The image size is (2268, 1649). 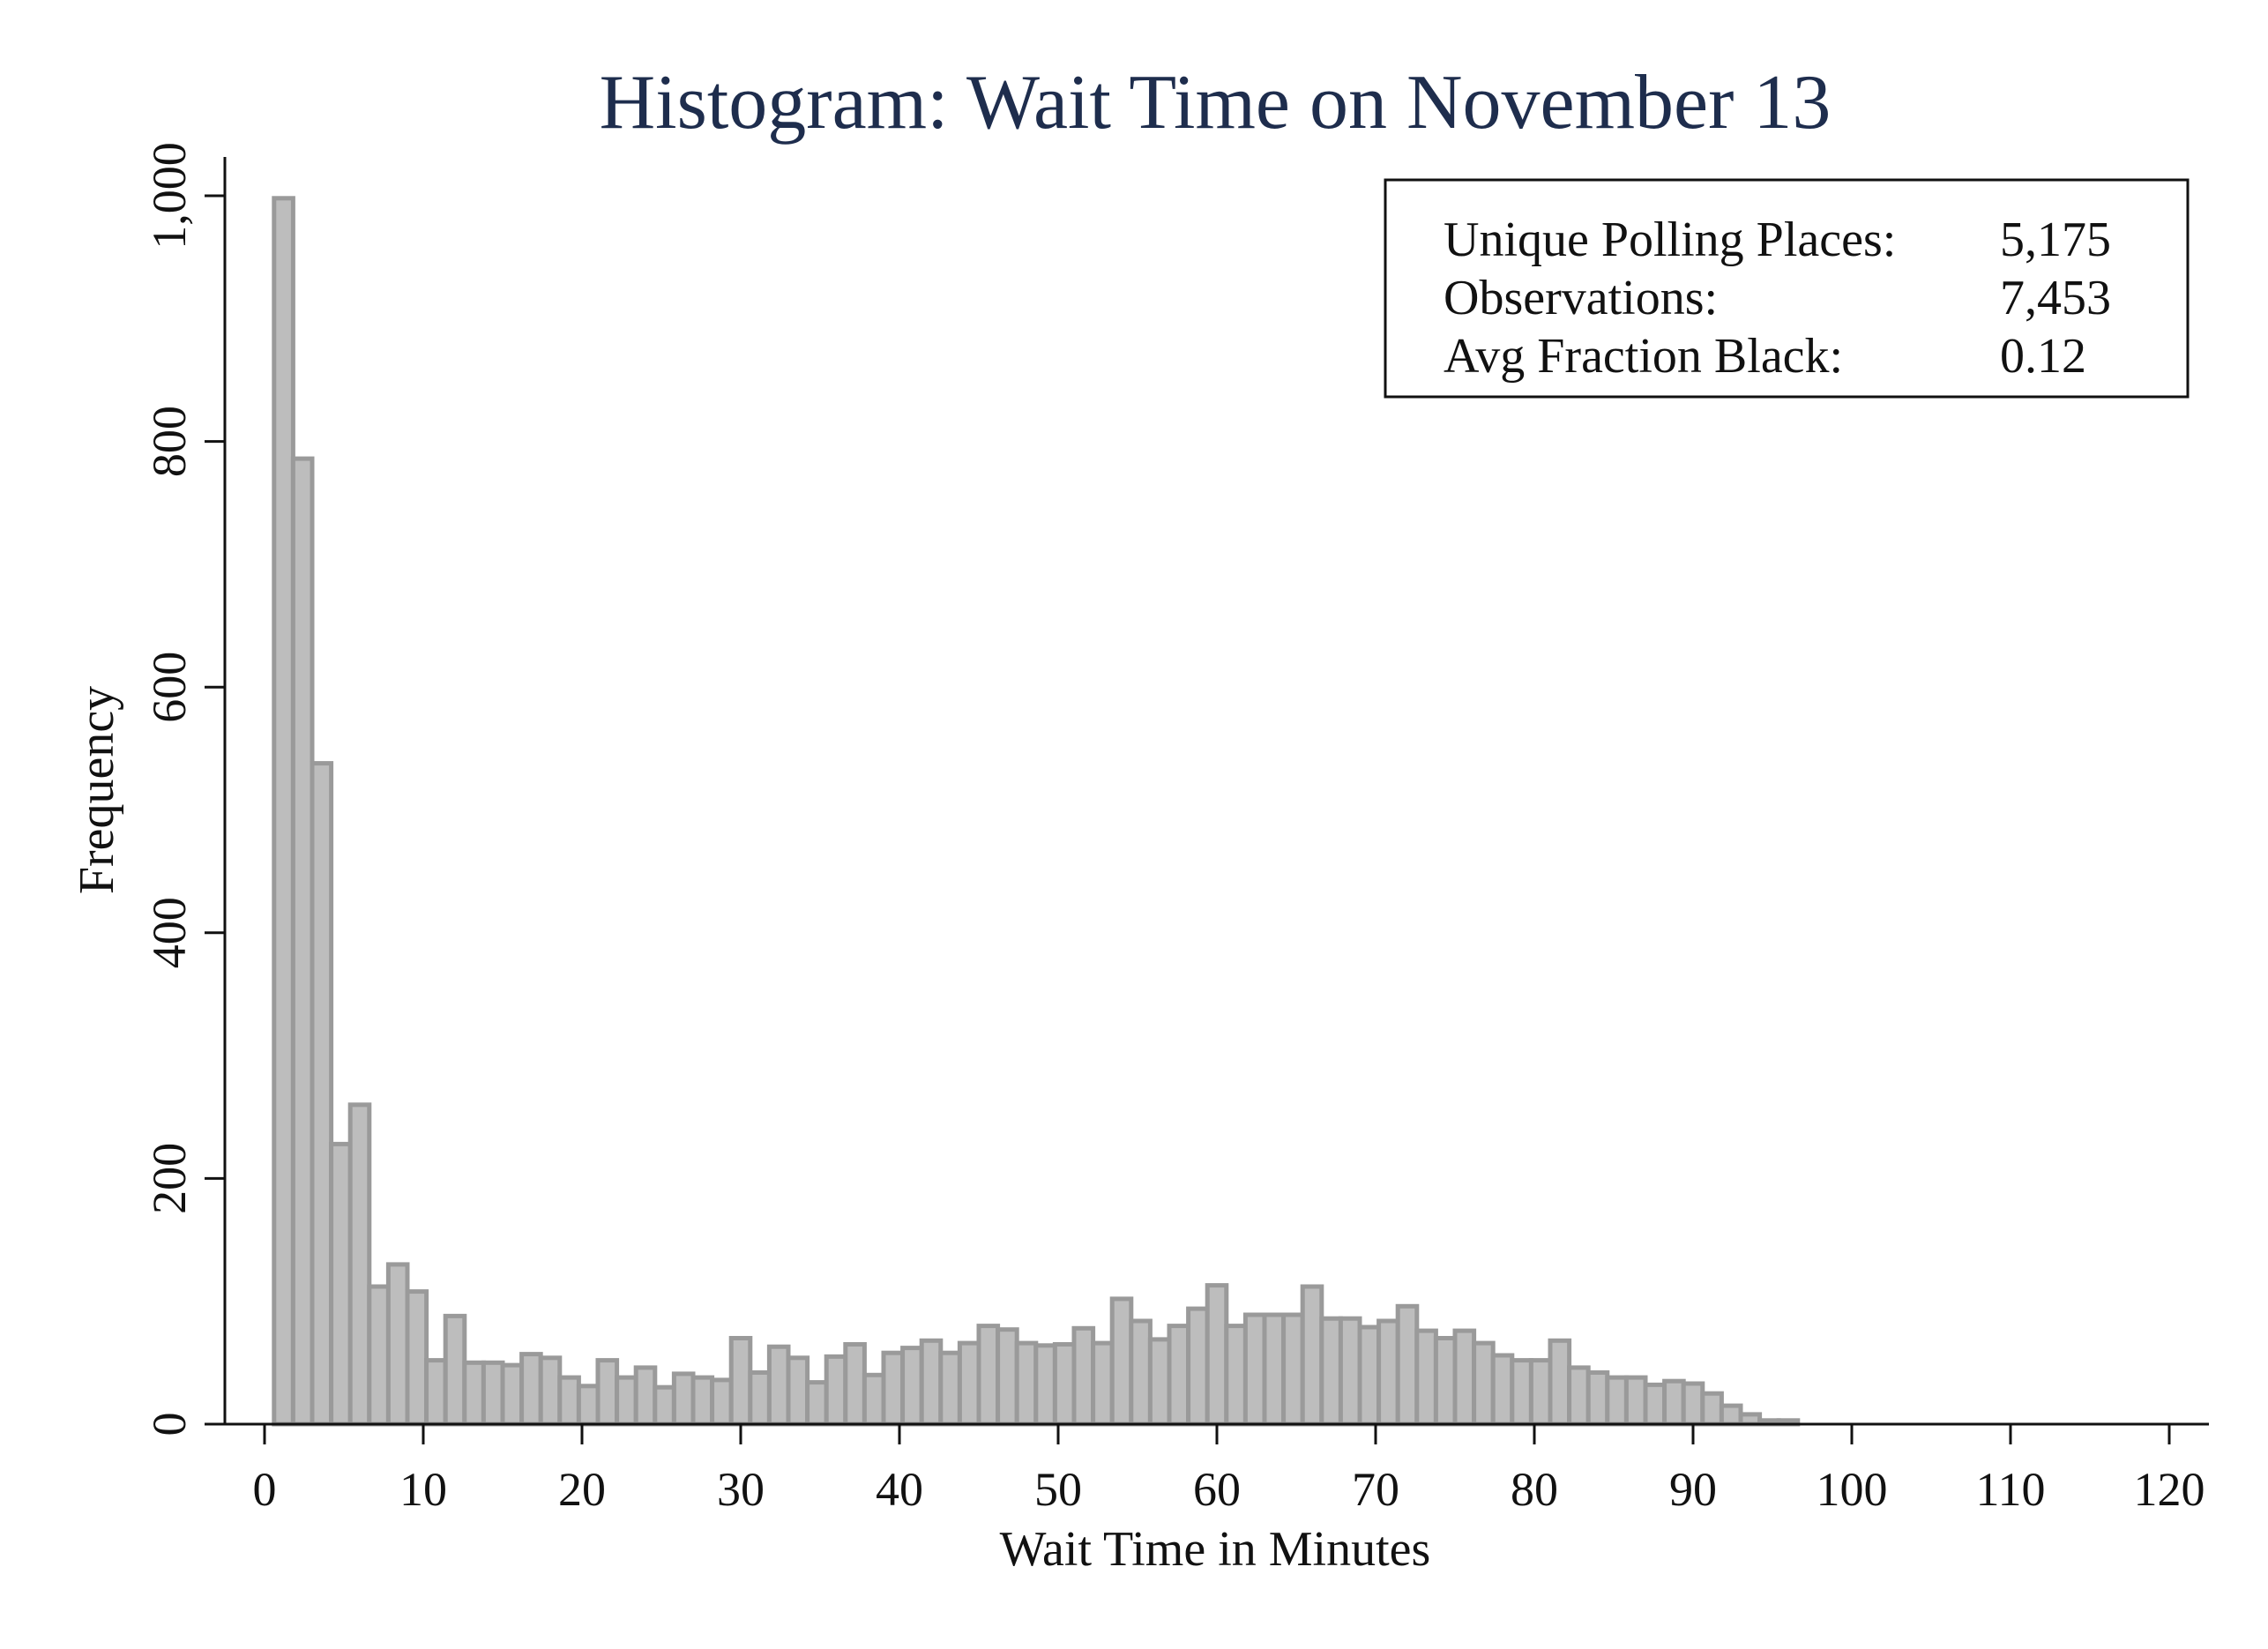 What do you see at coordinates (184, 789) in the screenshot?
I see `y-ticks-group: 0 200 400 600 800 1,000` at bounding box center [184, 789].